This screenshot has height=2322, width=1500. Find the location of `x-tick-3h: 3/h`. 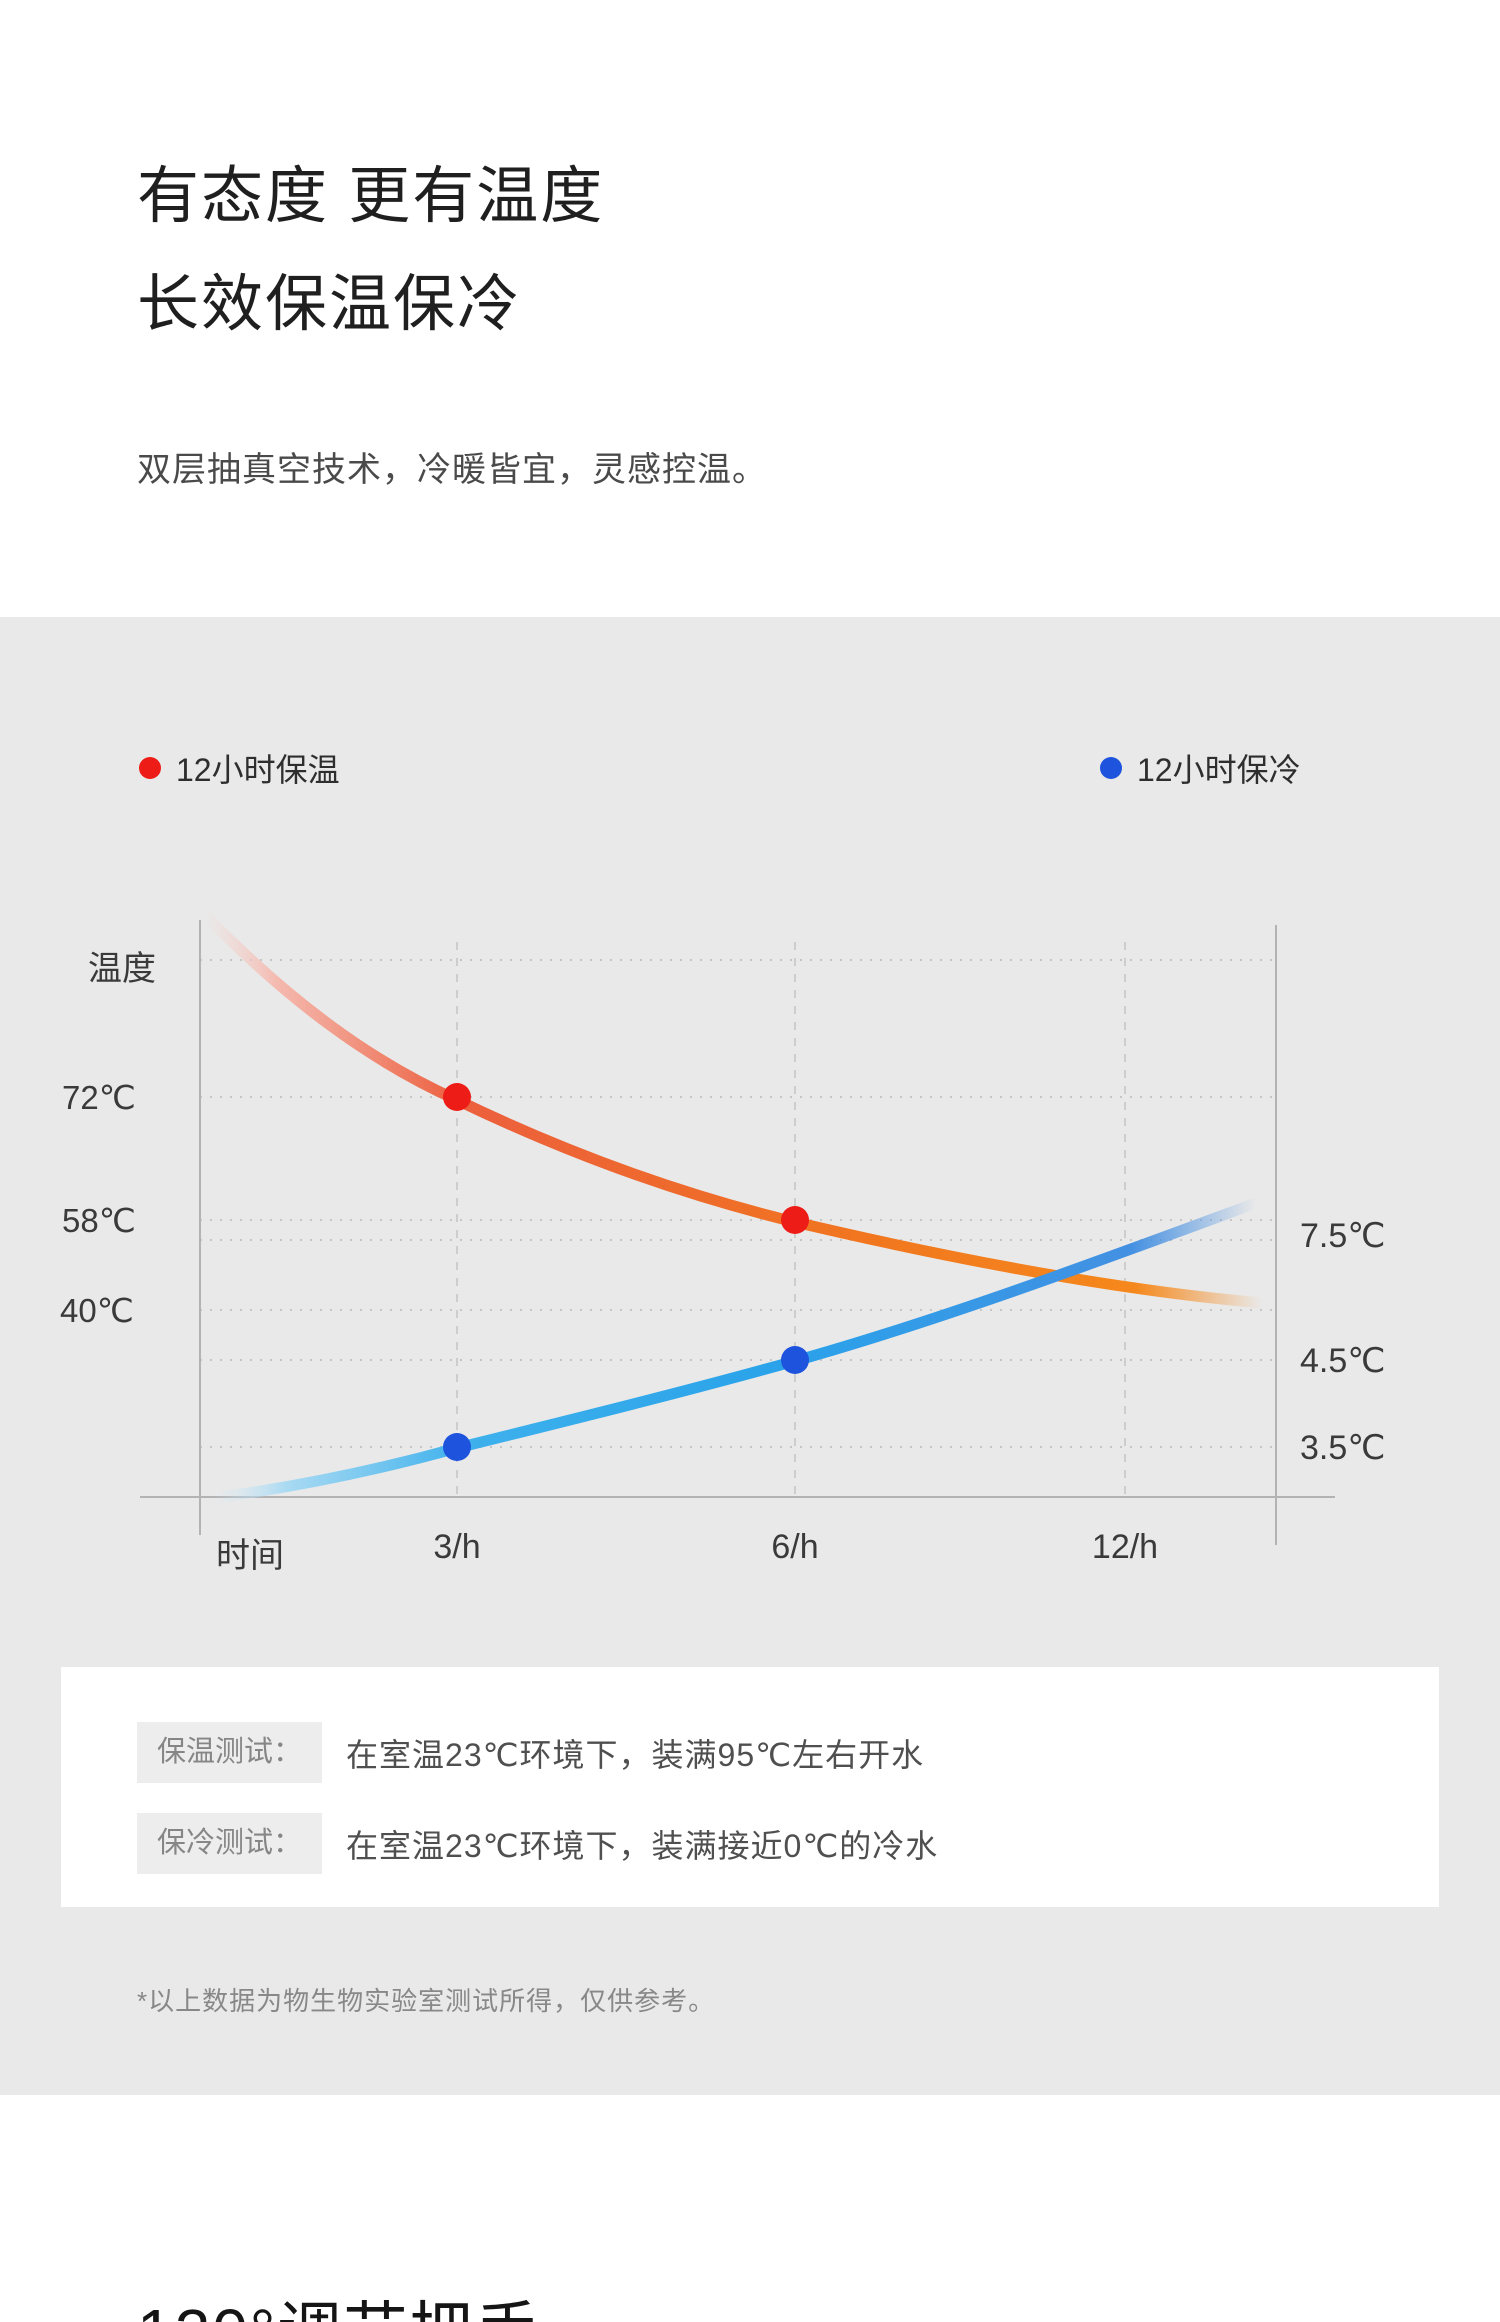

x-tick-3h: 3/h is located at coordinates (457, 1547).